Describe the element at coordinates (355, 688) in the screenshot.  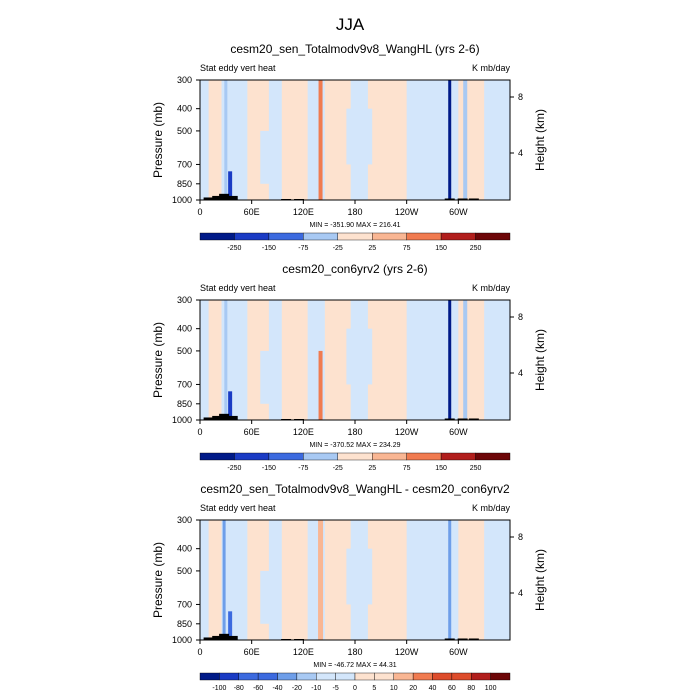
I see `colorbar-label: 0` at that location.